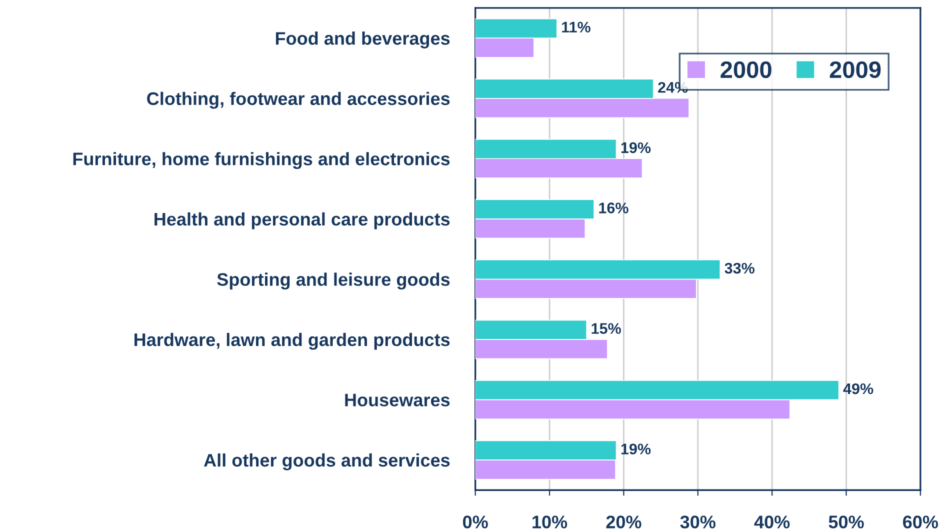 This screenshot has width=945, height=531. I want to click on y-tick-label: Food and beverages, so click(363, 40).